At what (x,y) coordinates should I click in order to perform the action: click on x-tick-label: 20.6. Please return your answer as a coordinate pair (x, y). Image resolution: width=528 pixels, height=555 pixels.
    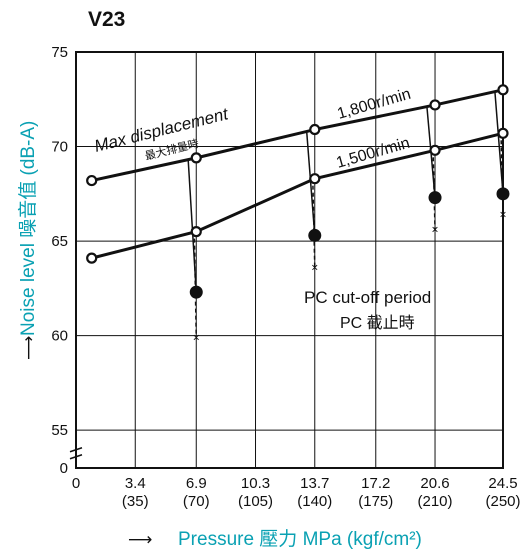
    Looking at the image, I should click on (434, 483).